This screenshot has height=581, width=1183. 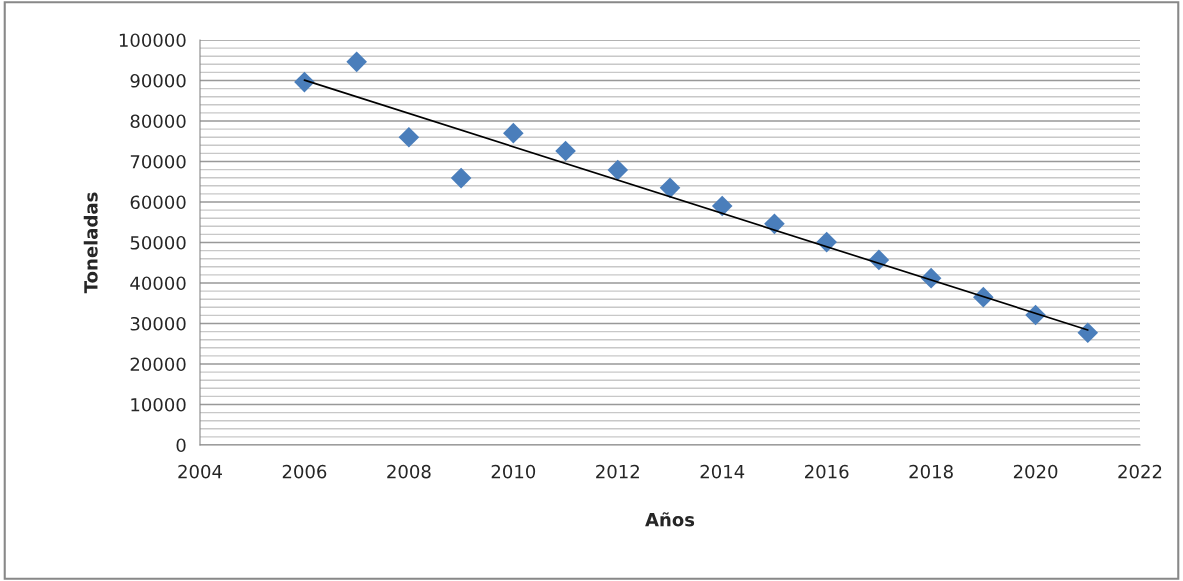 I want to click on y-tick-label: 100000, so click(x=152, y=40).